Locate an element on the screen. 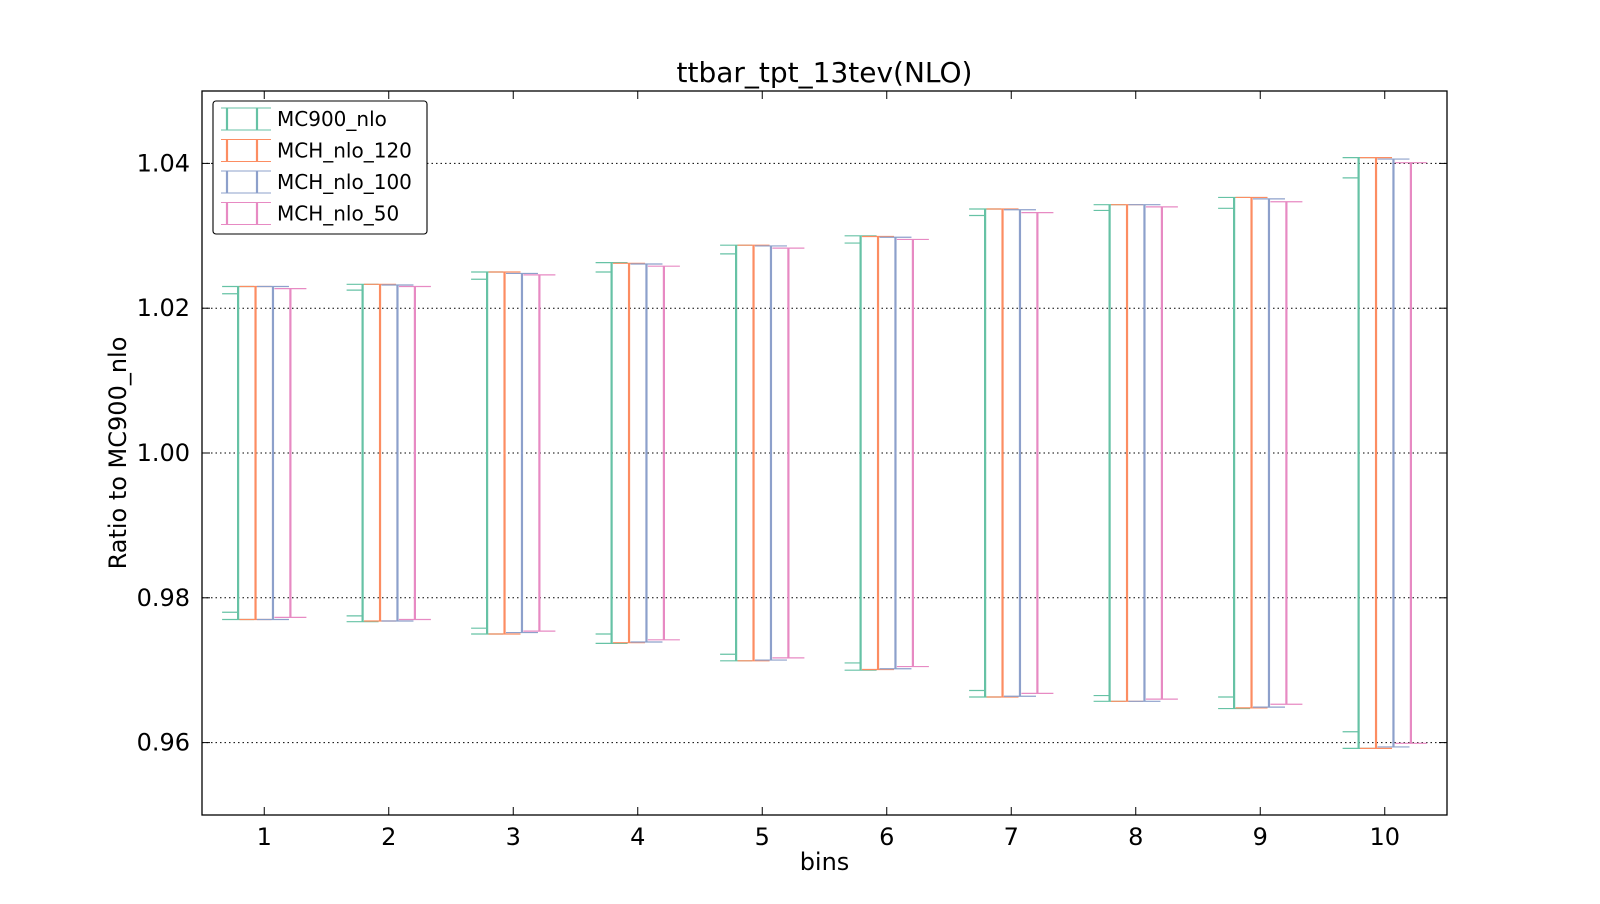  x-tick-label: 10 is located at coordinates (1384, 837).